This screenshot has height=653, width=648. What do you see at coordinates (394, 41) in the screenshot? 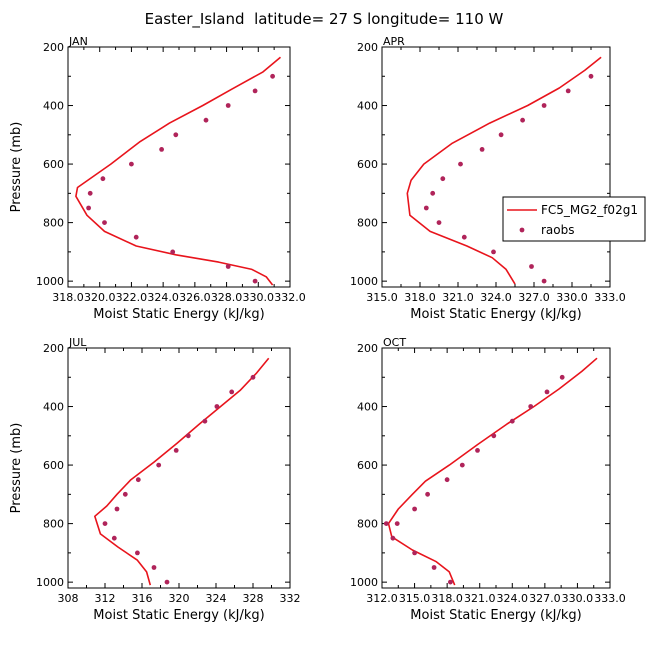
I see `panel-label: APR` at bounding box center [394, 41].